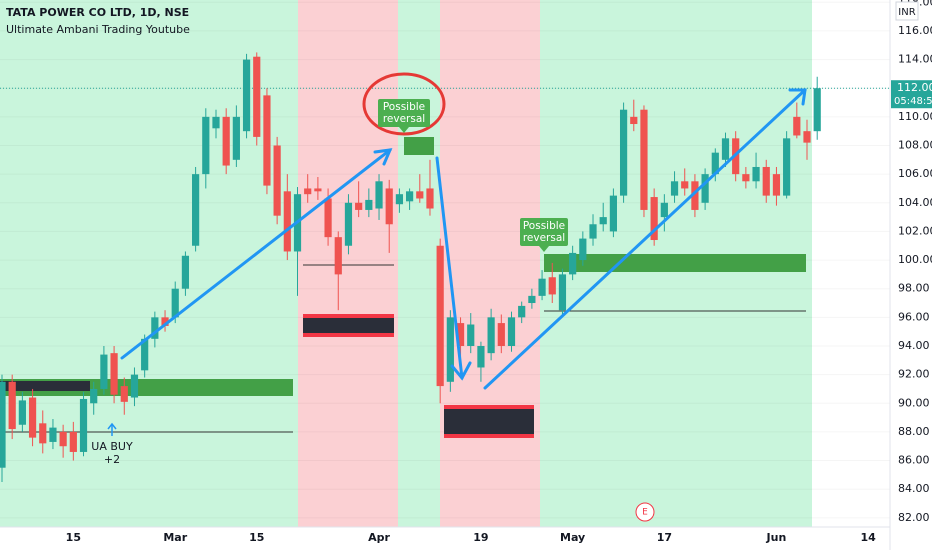 The height and width of the screenshot is (550, 932). Describe the element at coordinates (112, 446) in the screenshot. I see `buy-label: UA BUY` at that location.